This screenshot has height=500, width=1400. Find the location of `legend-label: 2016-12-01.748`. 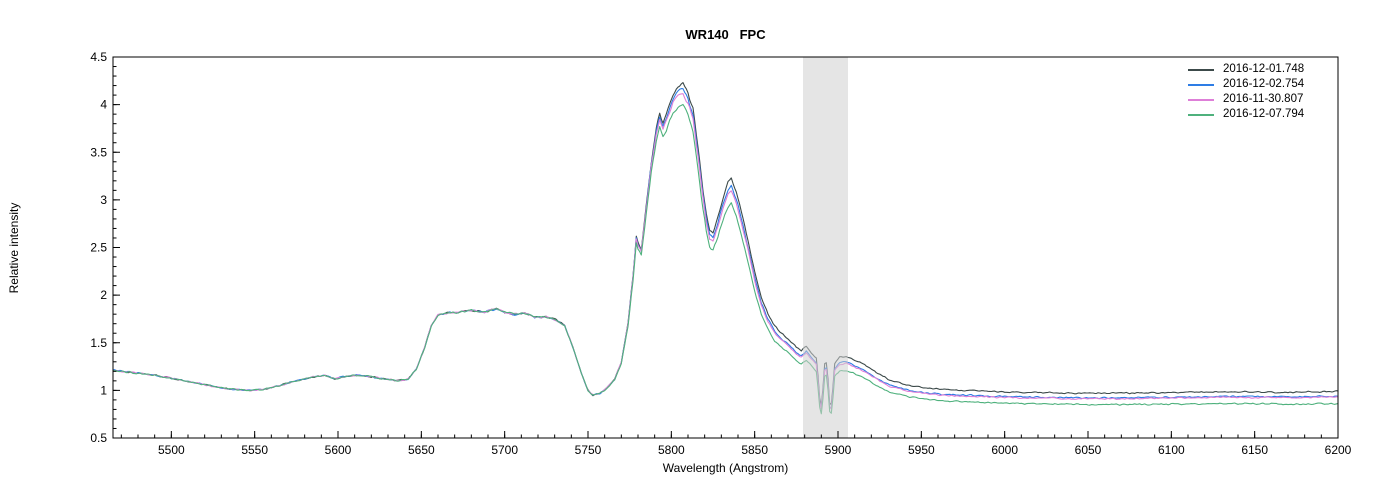

legend-label: 2016-12-01.748 is located at coordinates (1264, 69).